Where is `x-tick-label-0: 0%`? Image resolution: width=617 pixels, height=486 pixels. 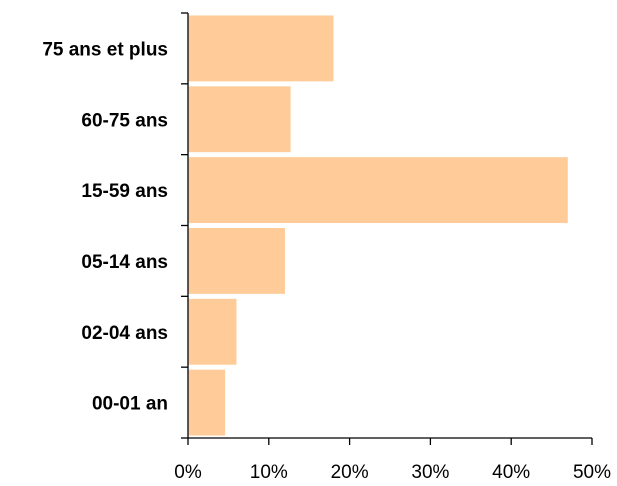
x-tick-label-0: 0% is located at coordinates (188, 472).